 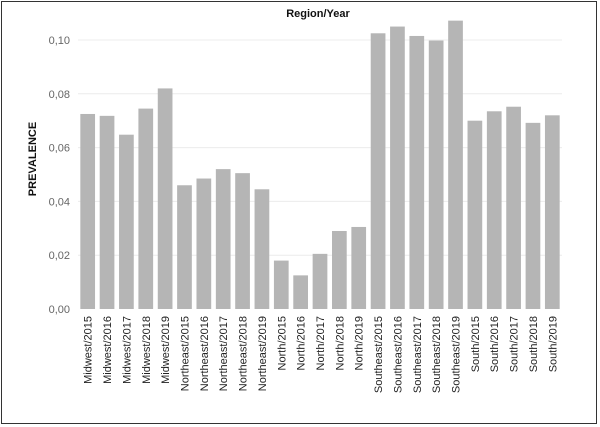 What do you see at coordinates (360, 343) in the screenshot?
I see `x-tick-label: North/2019` at bounding box center [360, 343].